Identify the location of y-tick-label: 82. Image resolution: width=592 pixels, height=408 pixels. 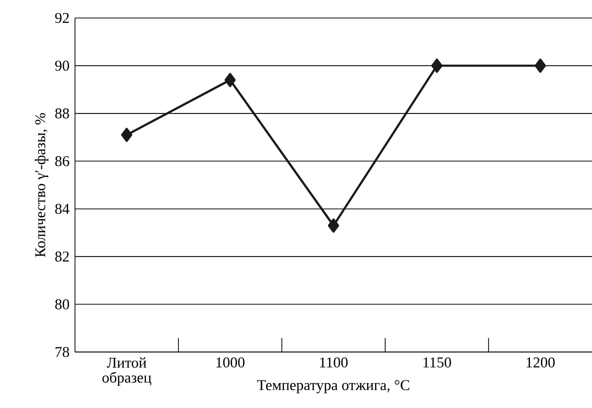
(62, 257).